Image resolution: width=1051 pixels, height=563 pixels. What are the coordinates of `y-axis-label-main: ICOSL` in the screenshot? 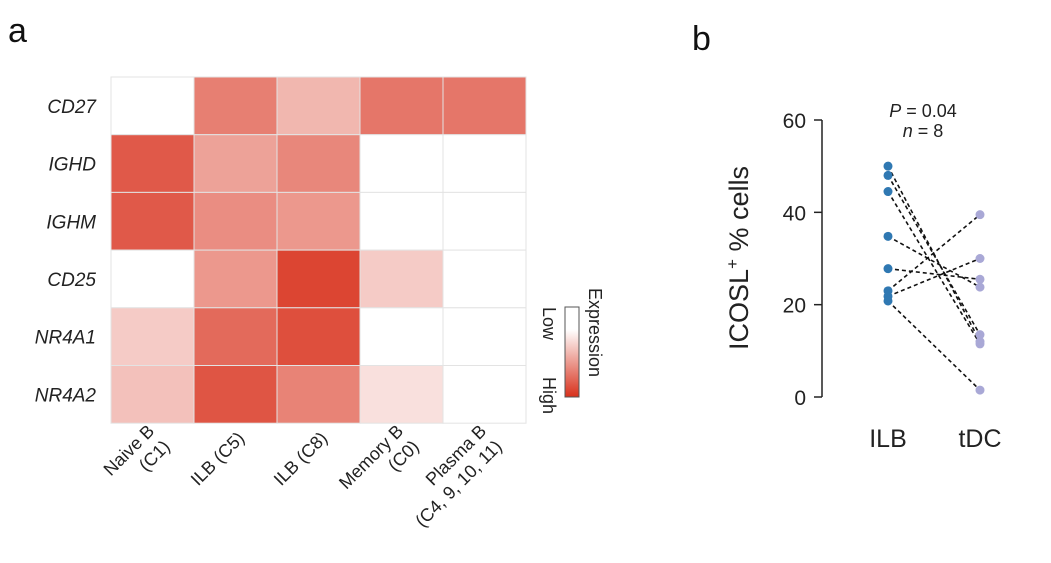 It's located at (739, 309).